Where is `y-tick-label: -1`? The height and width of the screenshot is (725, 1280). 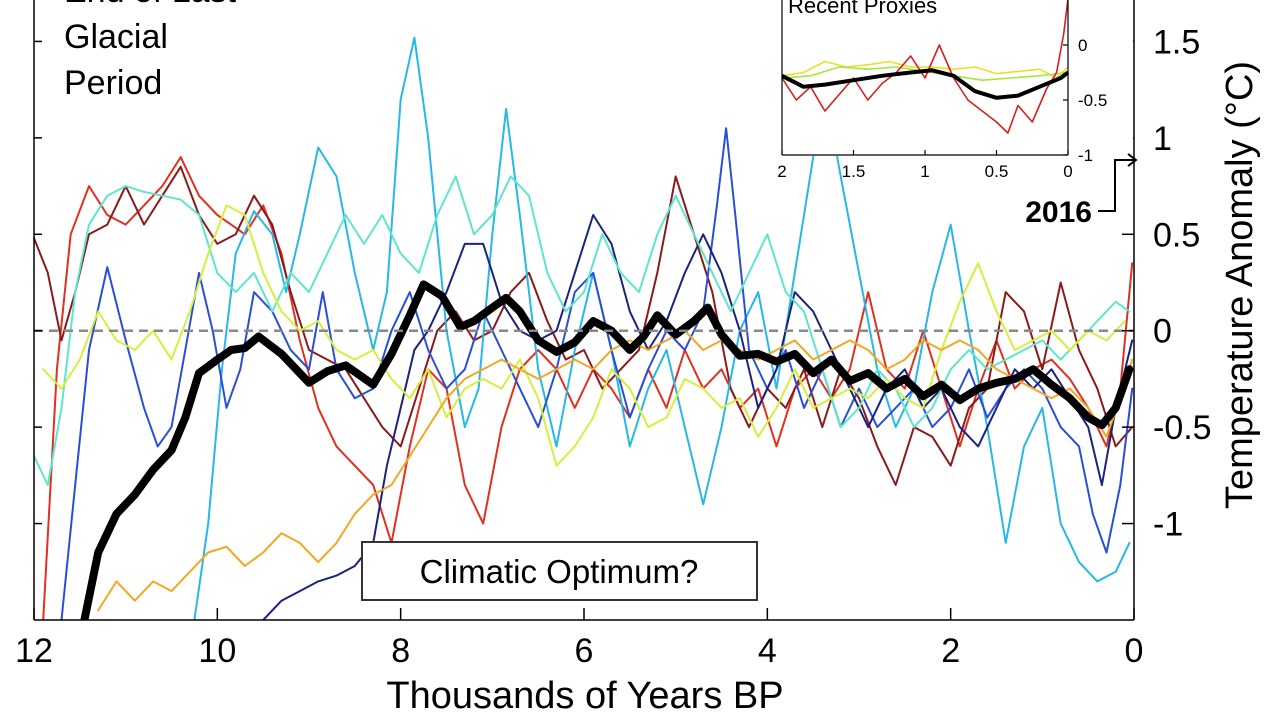
y-tick-label: -1 is located at coordinates (1168, 525).